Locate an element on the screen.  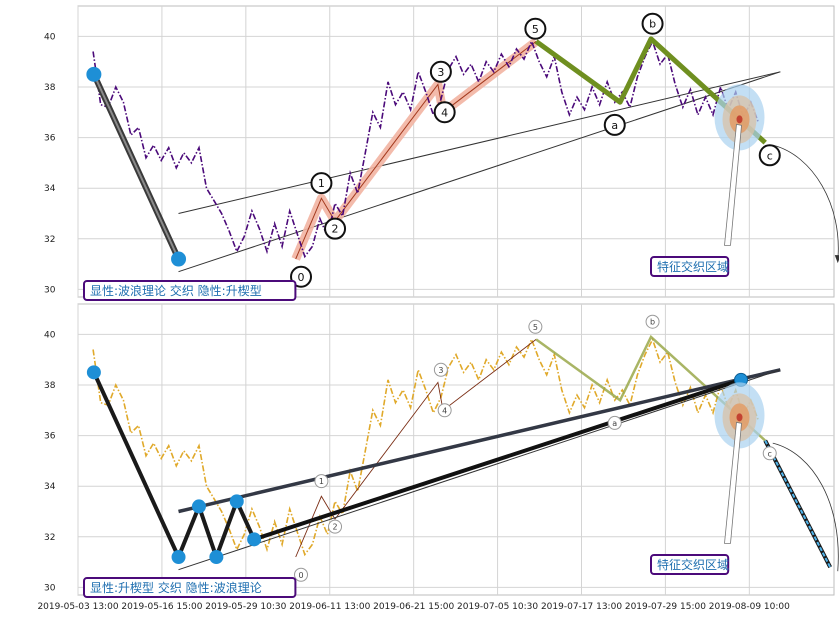
x-tick-label: 2019-07-05 10:30 is located at coordinates (497, 607).